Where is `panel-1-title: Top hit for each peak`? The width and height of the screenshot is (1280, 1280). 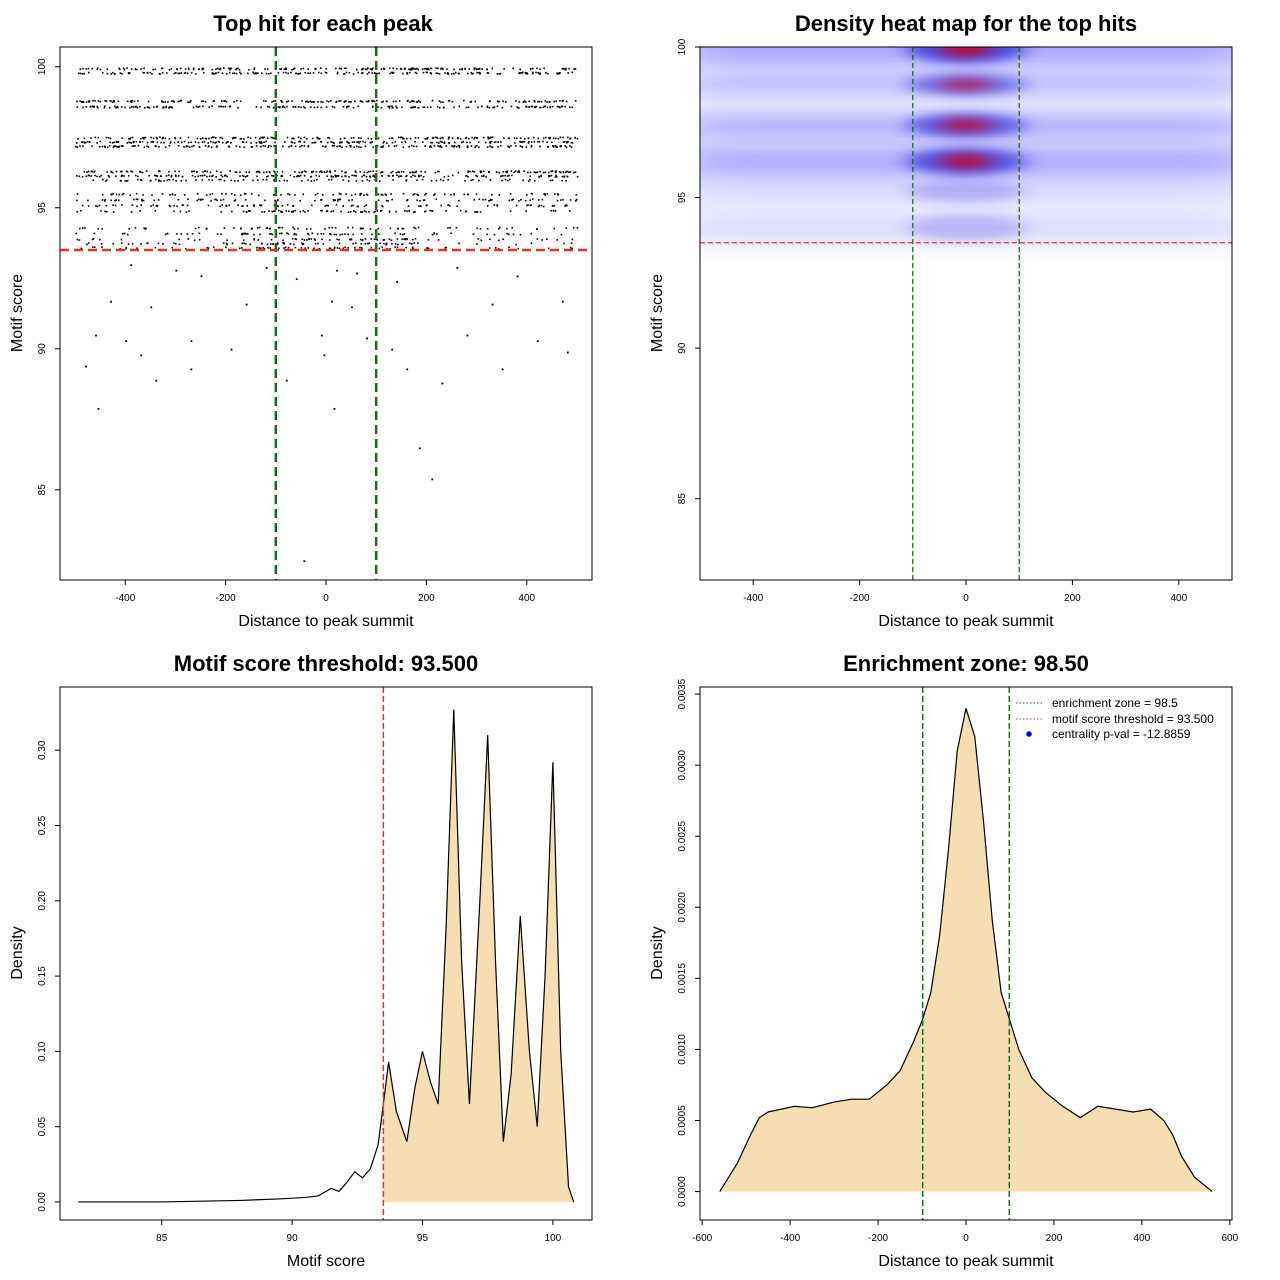
panel-1-title: Top hit for each peak is located at coordinates (323, 23).